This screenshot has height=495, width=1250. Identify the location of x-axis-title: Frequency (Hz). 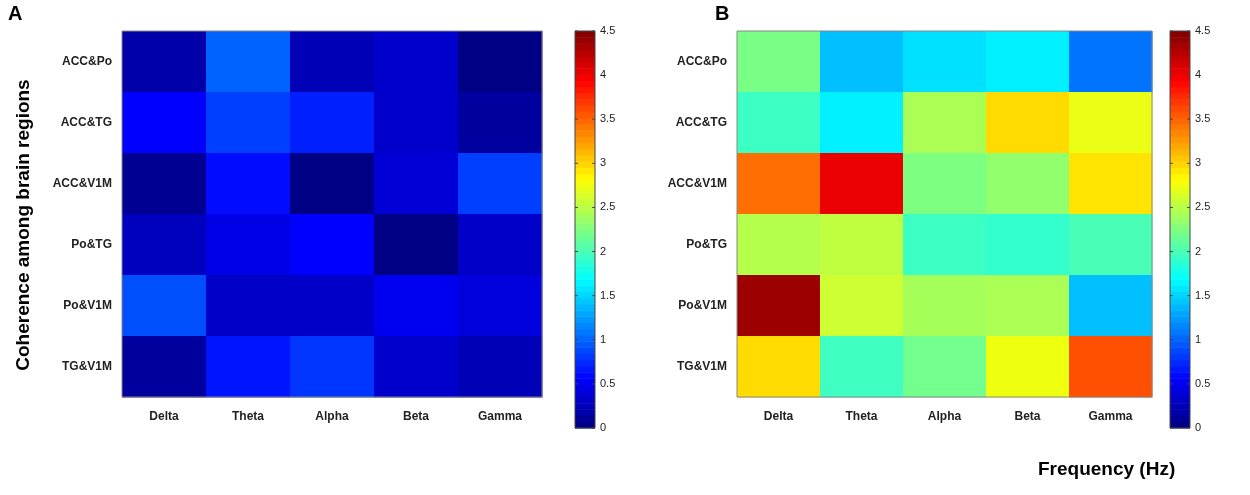
(1107, 469).